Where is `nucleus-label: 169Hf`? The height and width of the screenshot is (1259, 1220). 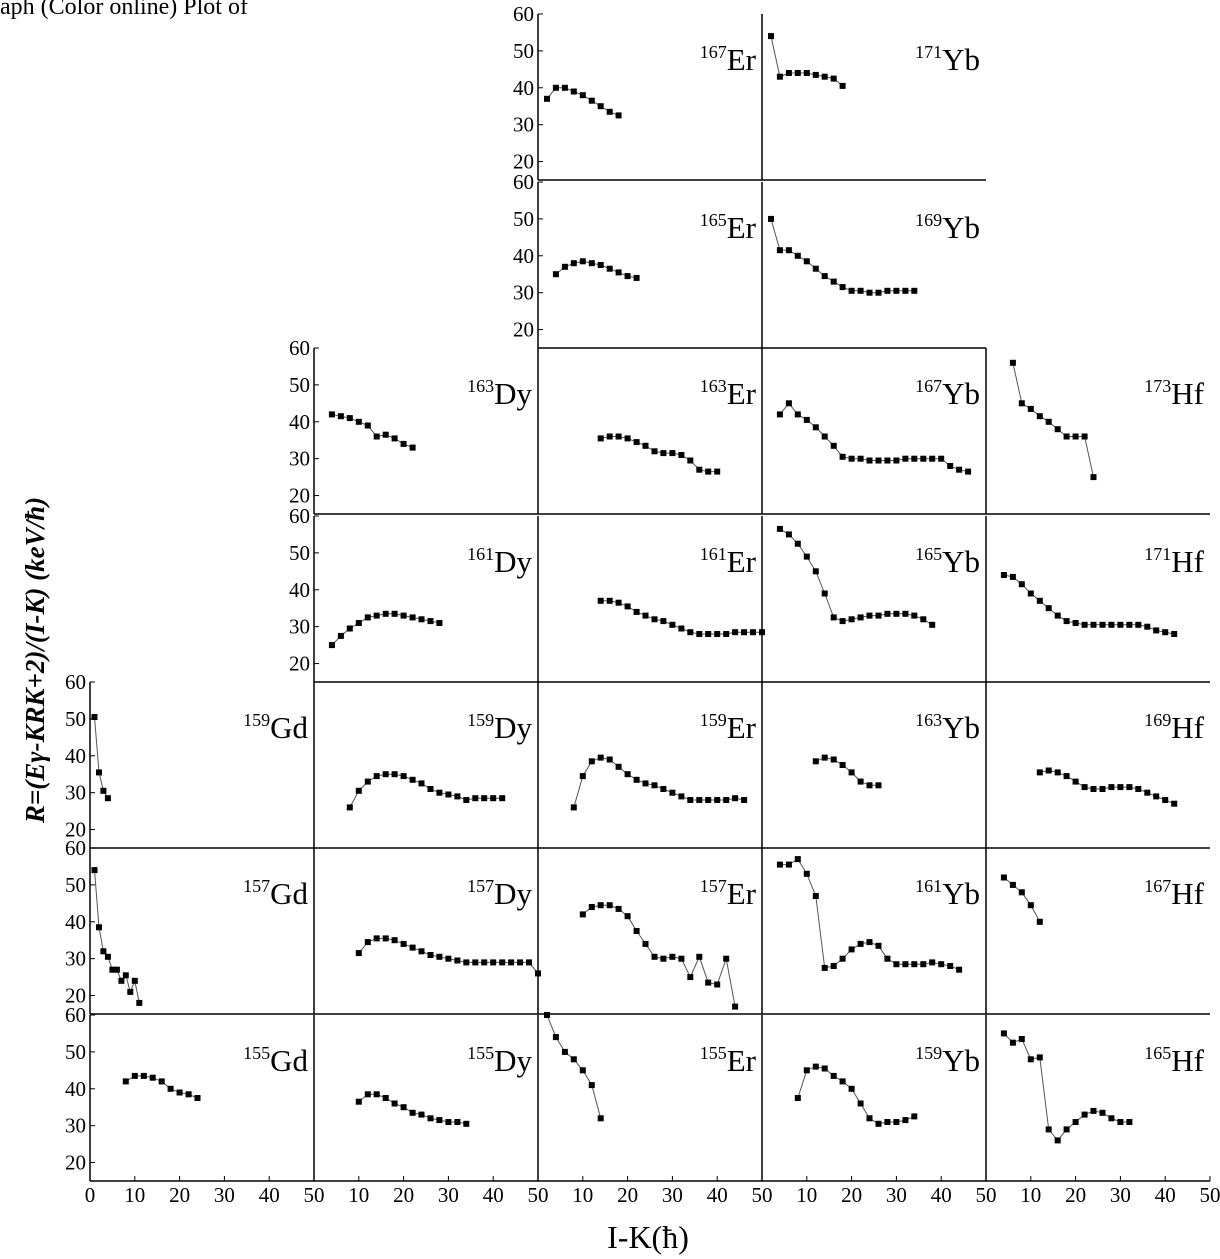 nucleus-label: 169Hf is located at coordinates (1174, 727).